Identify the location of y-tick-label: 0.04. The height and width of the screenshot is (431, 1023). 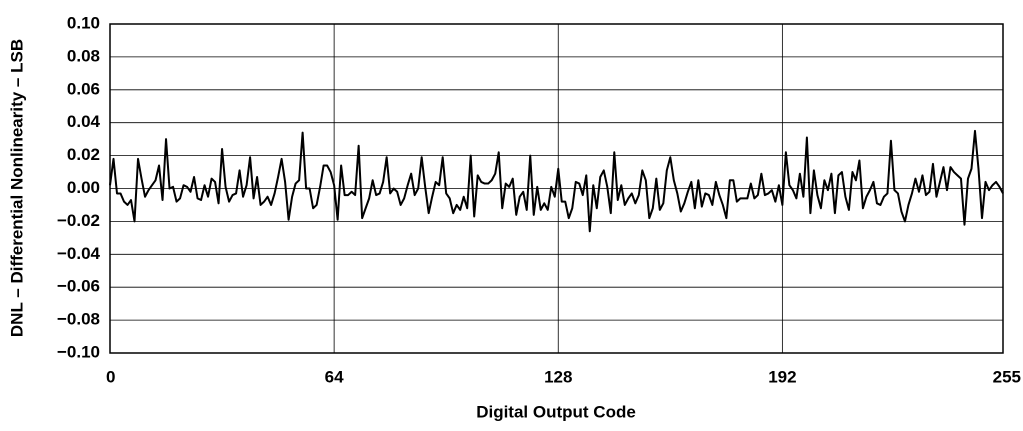
(84, 121).